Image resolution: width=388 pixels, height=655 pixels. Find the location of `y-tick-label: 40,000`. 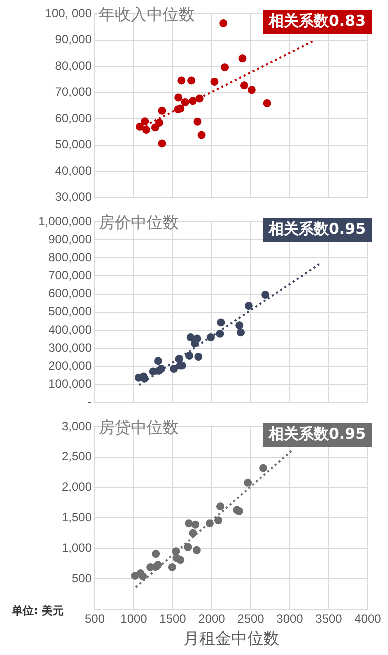

y-tick-label: 40,000 is located at coordinates (73, 171).